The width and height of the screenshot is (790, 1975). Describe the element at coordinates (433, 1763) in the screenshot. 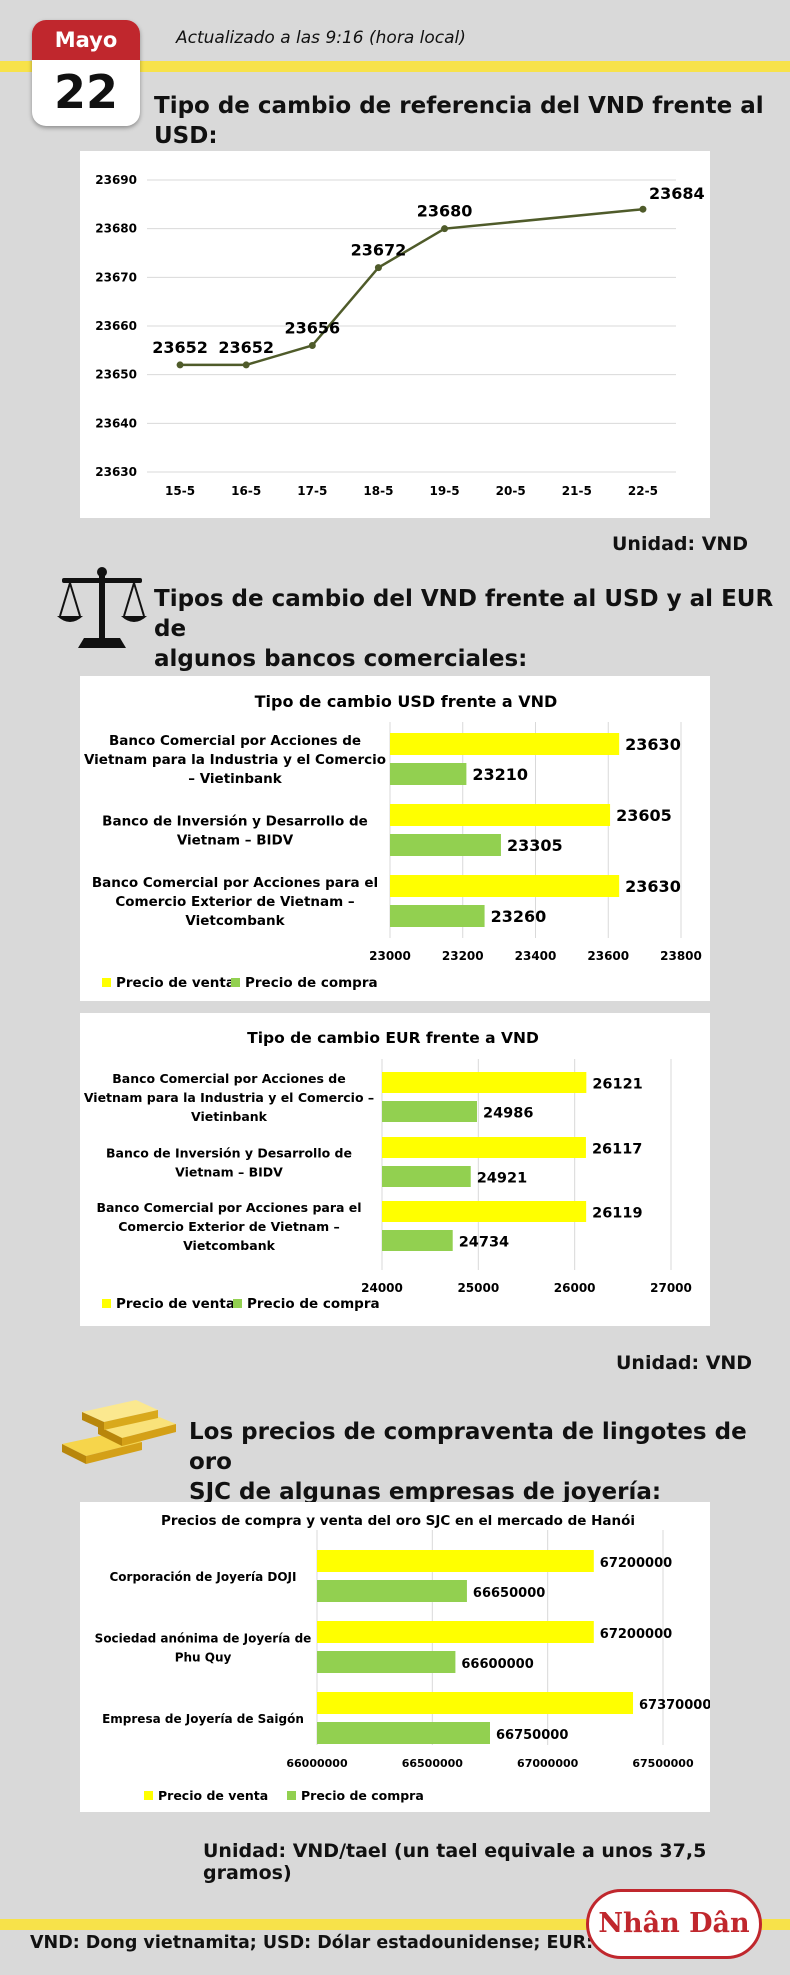

I see `x-tick-label: 66500000` at that location.